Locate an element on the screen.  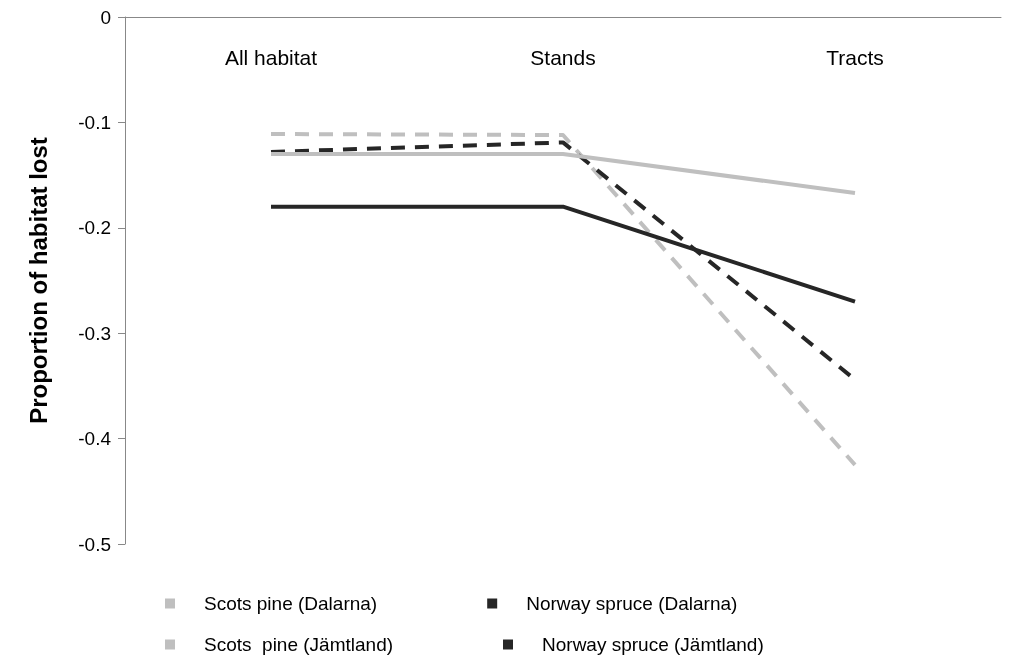
legend-label: Scots pine (Jämtland) is located at coordinates (299, 644).